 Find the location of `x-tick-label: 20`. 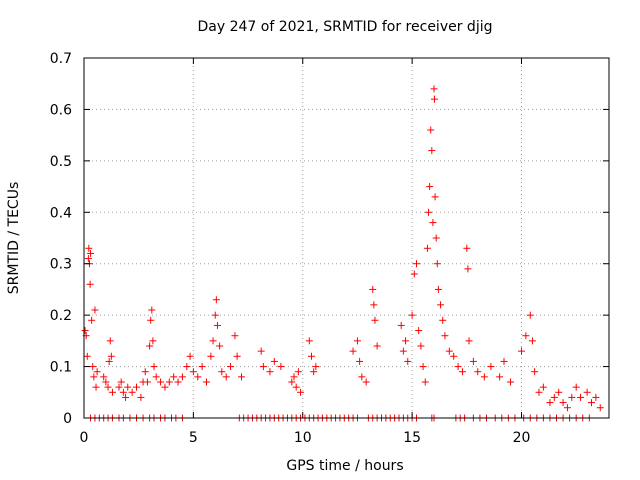

x-tick-label: 20 is located at coordinates (522, 438).